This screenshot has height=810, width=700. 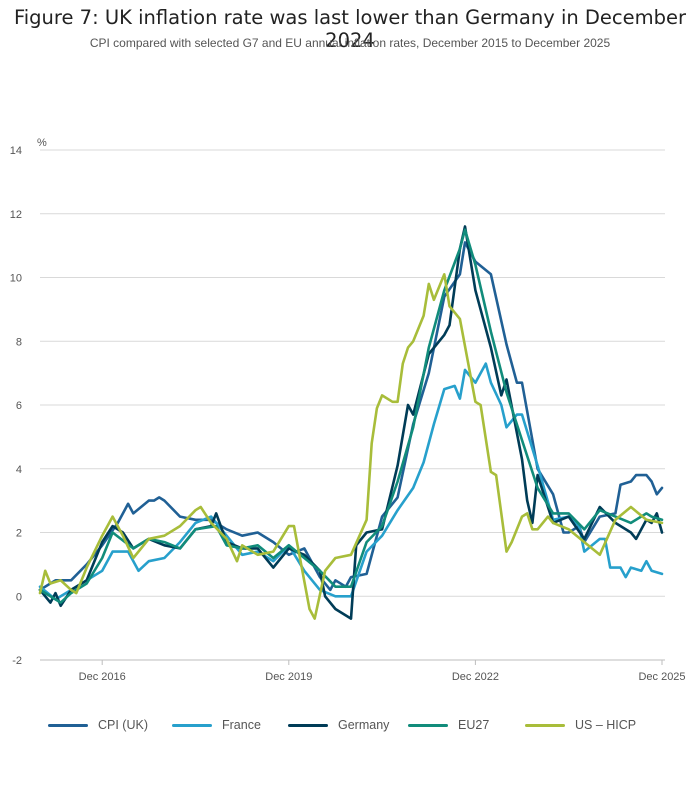 I want to click on y-tick-label: -2, so click(x=17, y=661).